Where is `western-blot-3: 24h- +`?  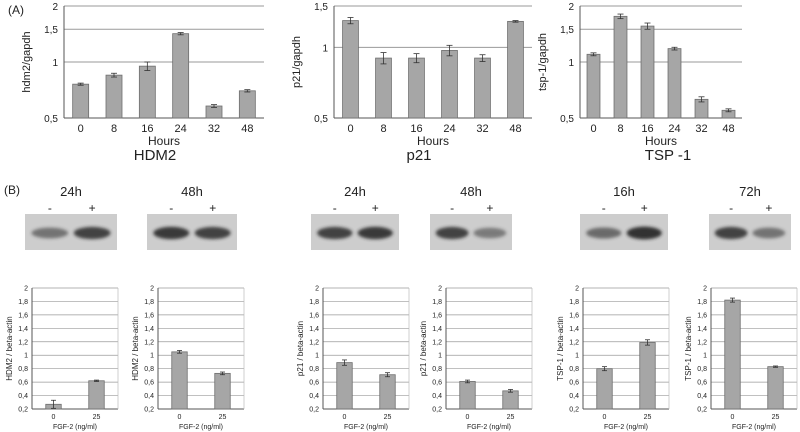
western-blot-3: 24h- + is located at coordinates (355, 217).